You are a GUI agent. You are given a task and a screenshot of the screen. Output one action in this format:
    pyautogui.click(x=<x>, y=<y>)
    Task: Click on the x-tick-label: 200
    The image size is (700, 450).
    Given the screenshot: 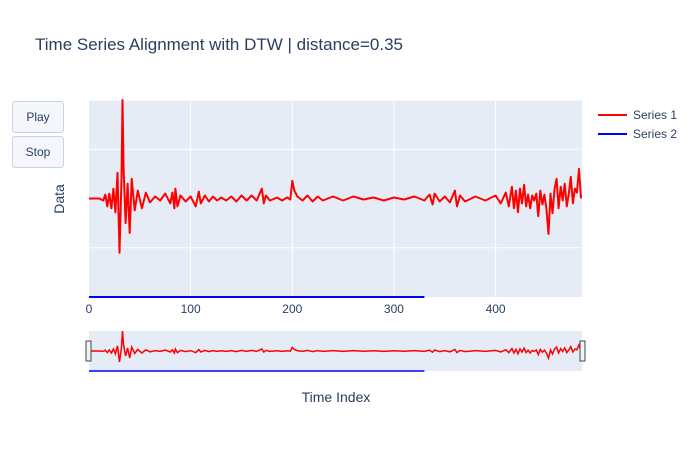 What is the action you would take?
    pyautogui.click(x=292, y=309)
    